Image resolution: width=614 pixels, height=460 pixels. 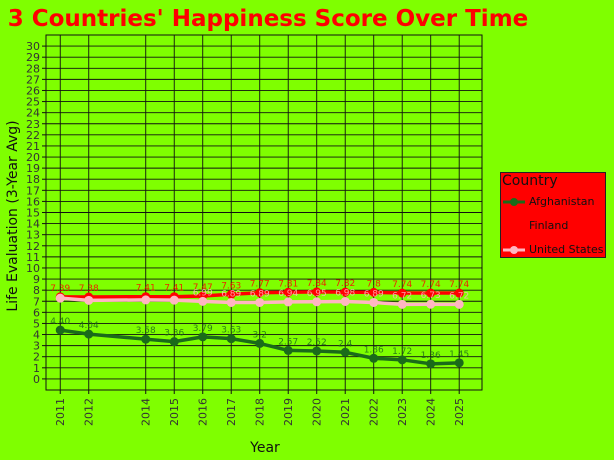 What do you see at coordinates (36, 335) in the screenshot?
I see `y-tick-label: 4` at bounding box center [36, 335].